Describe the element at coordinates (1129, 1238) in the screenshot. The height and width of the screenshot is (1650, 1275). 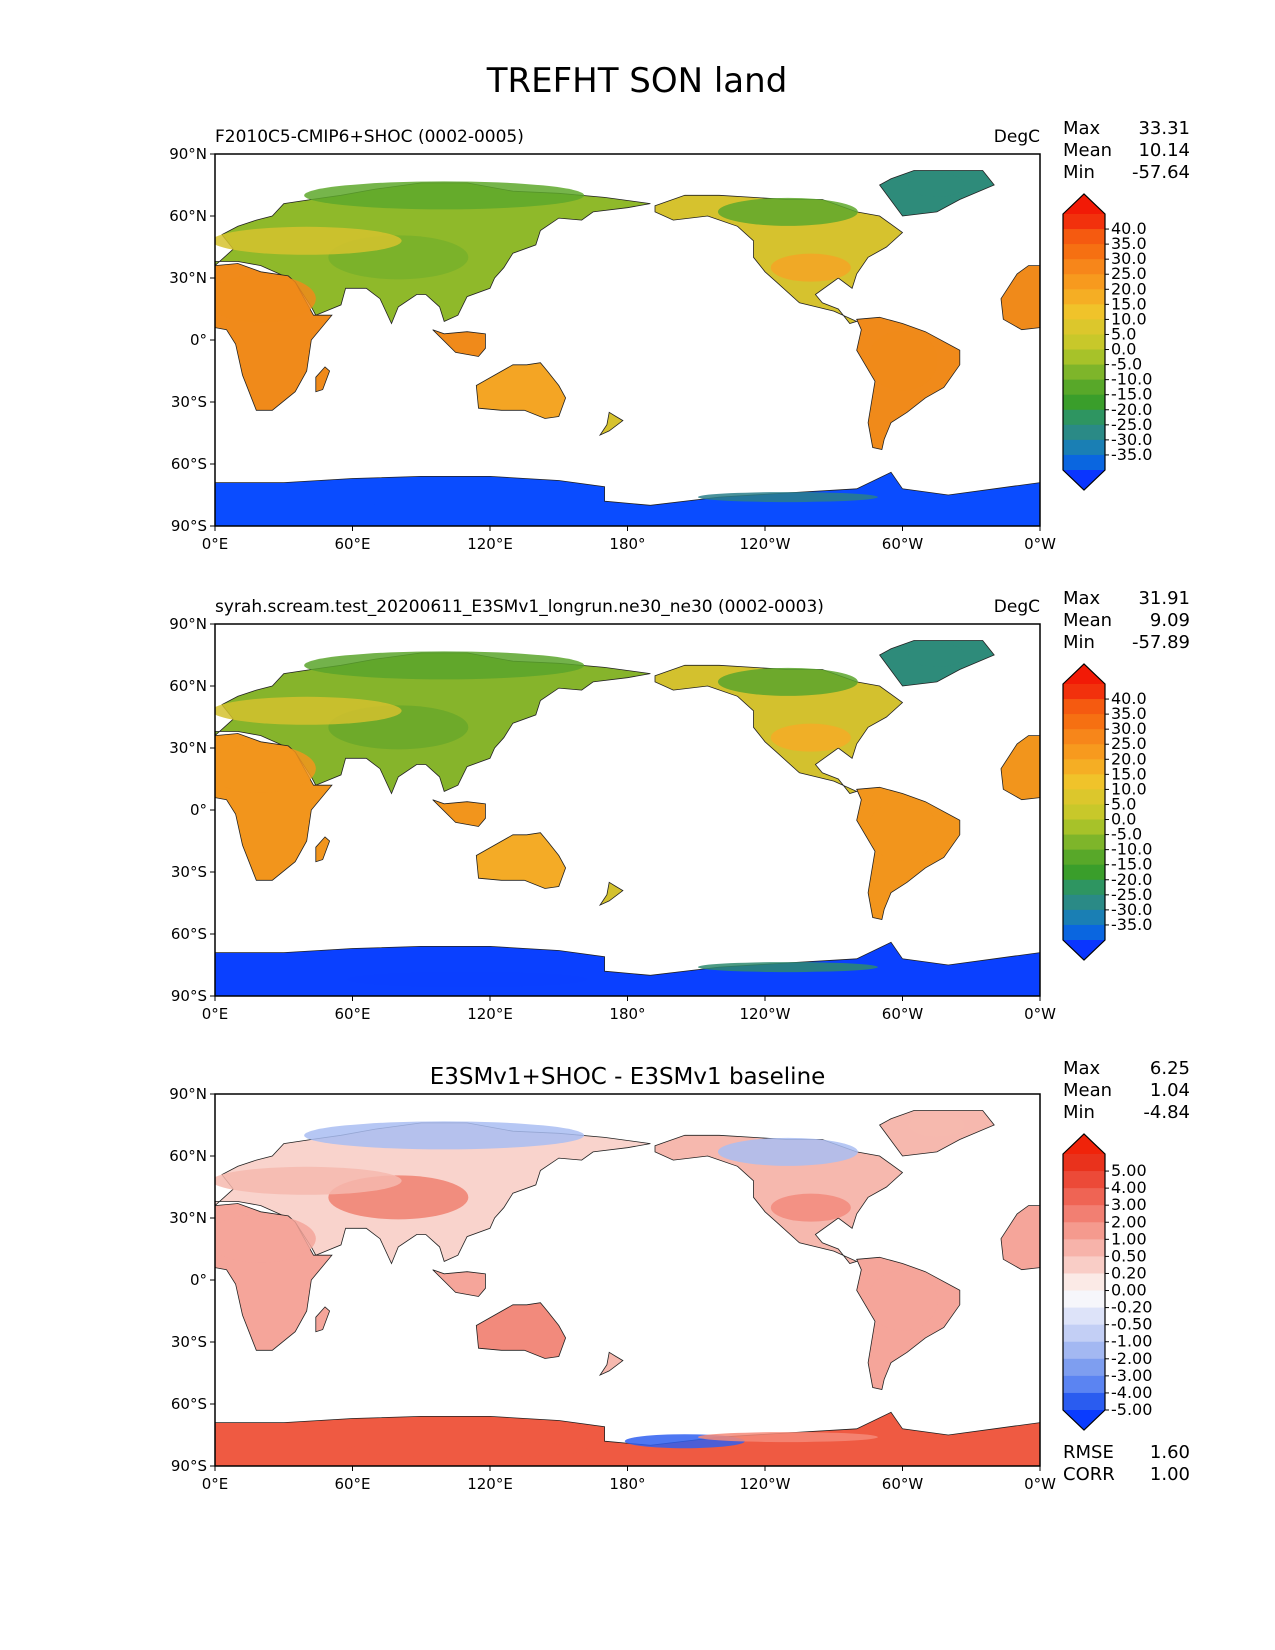
I see `colorbar-label: 1.00` at that location.